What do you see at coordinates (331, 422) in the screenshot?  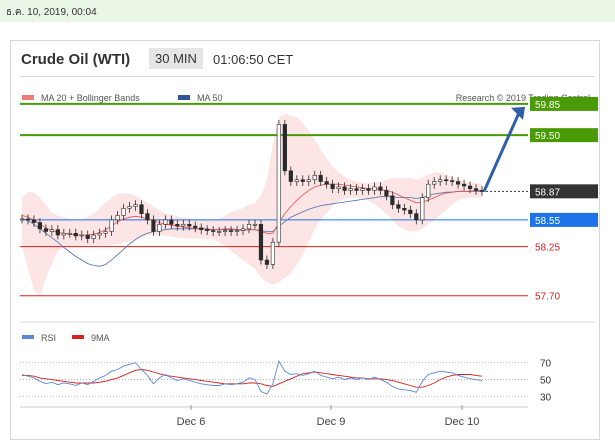 I see `x-tick-label-1: Dec 9` at bounding box center [331, 422].